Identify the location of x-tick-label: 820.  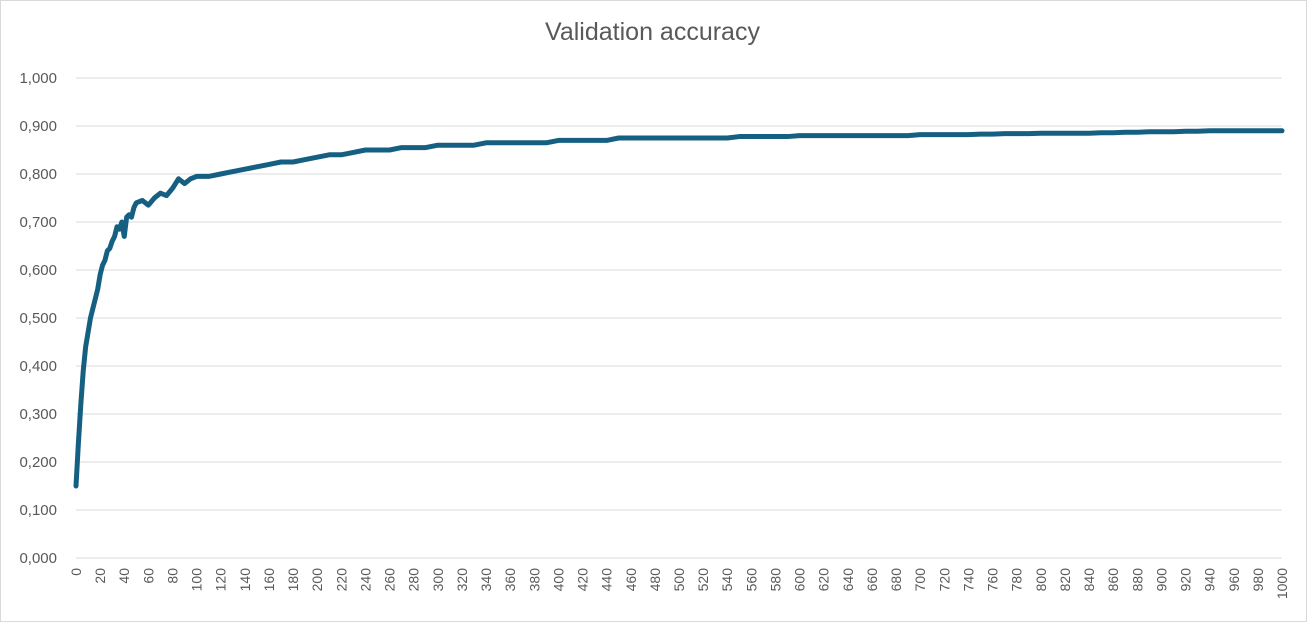
(1065, 580).